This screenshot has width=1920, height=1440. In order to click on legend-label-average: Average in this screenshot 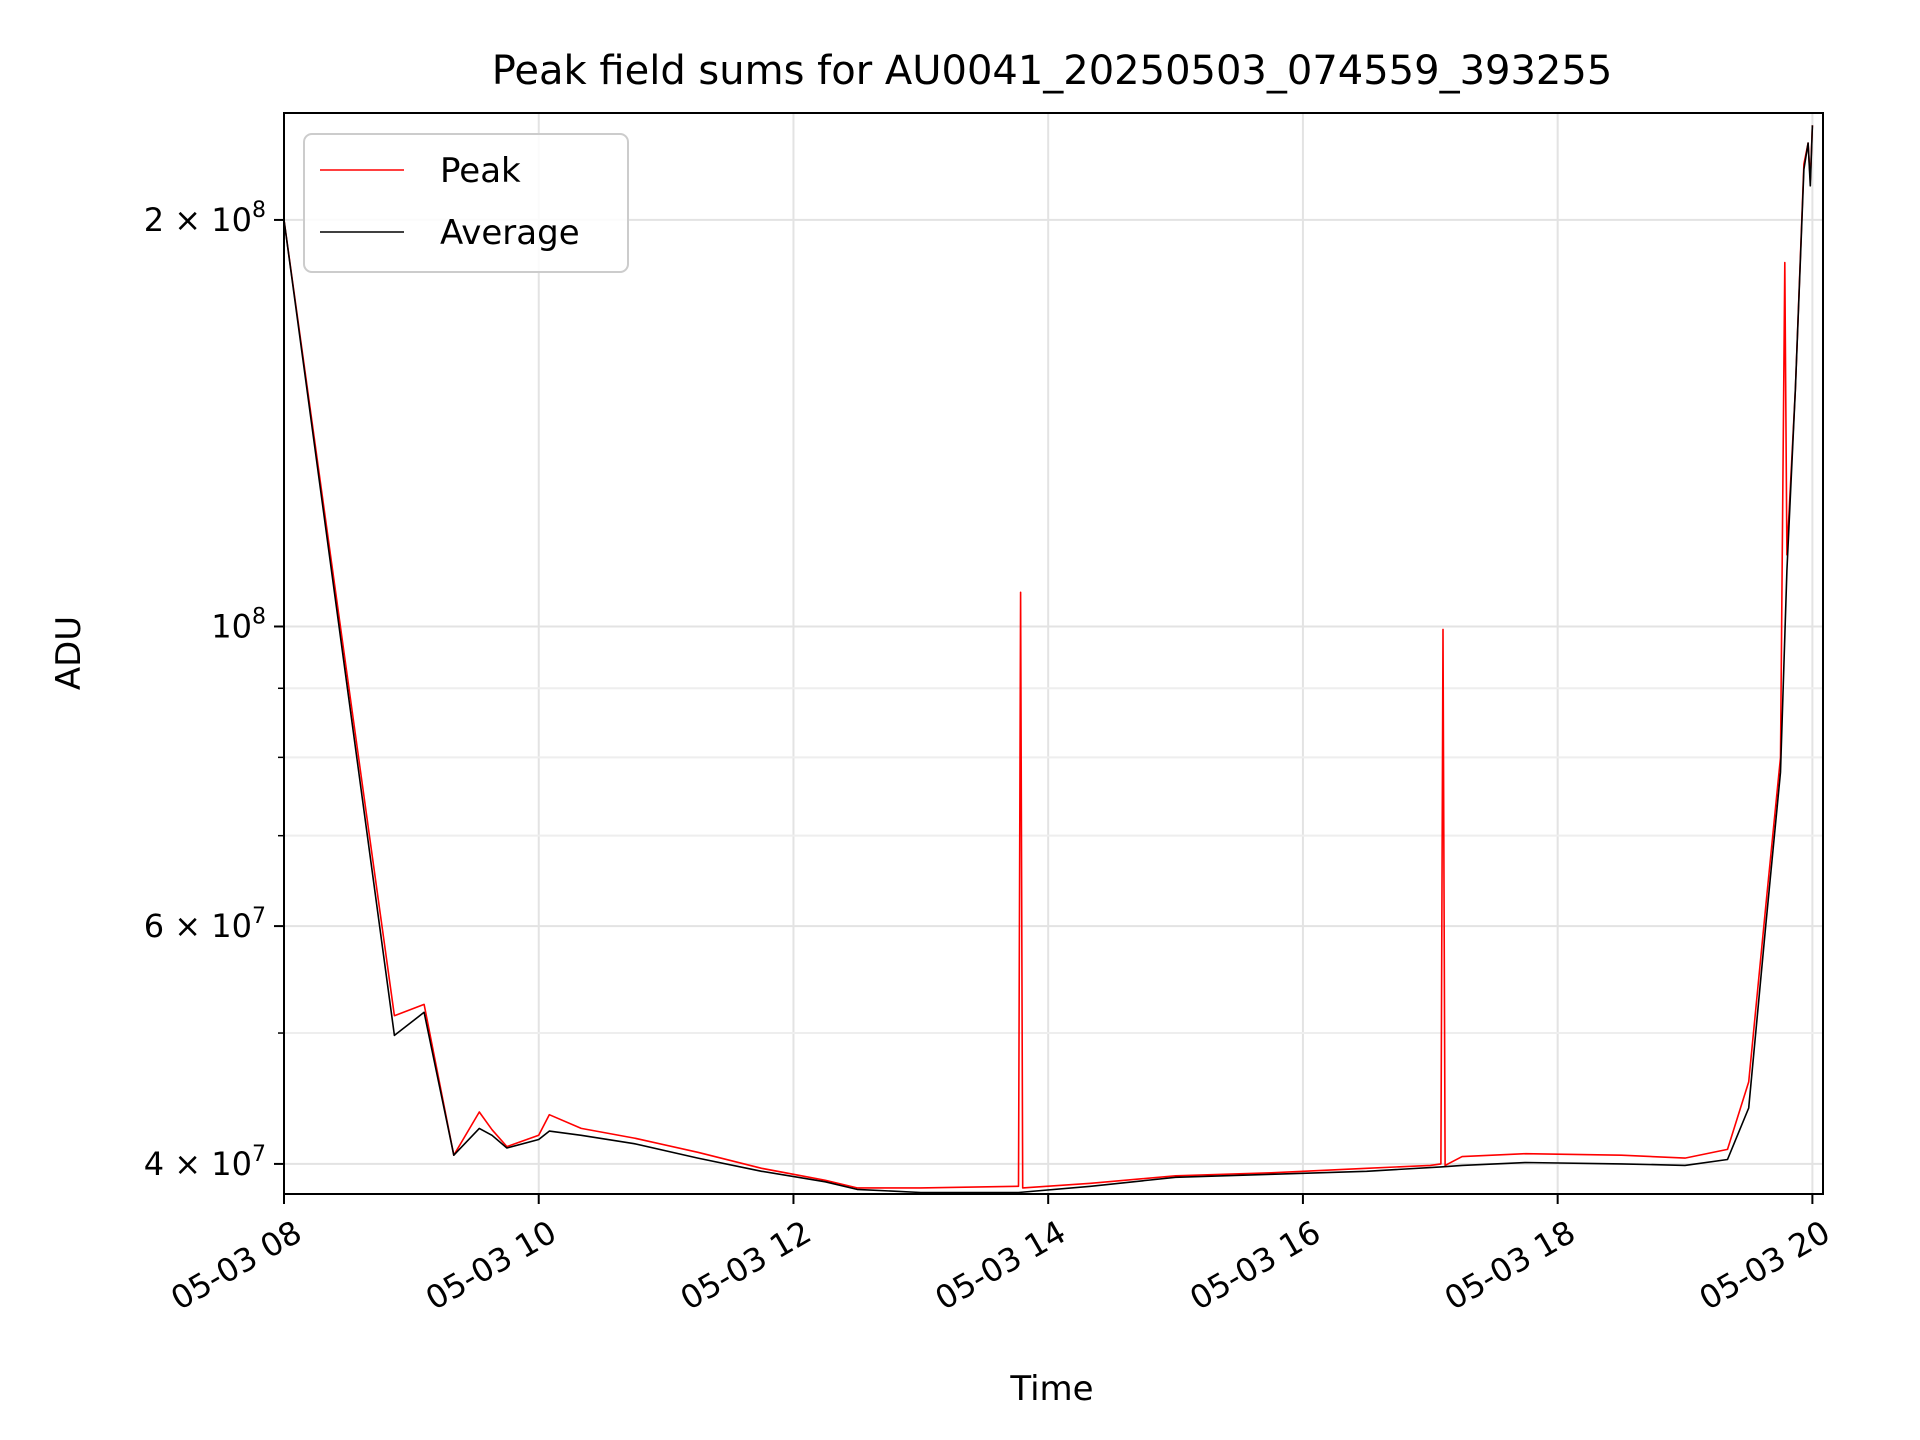, I will do `click(510, 233)`.